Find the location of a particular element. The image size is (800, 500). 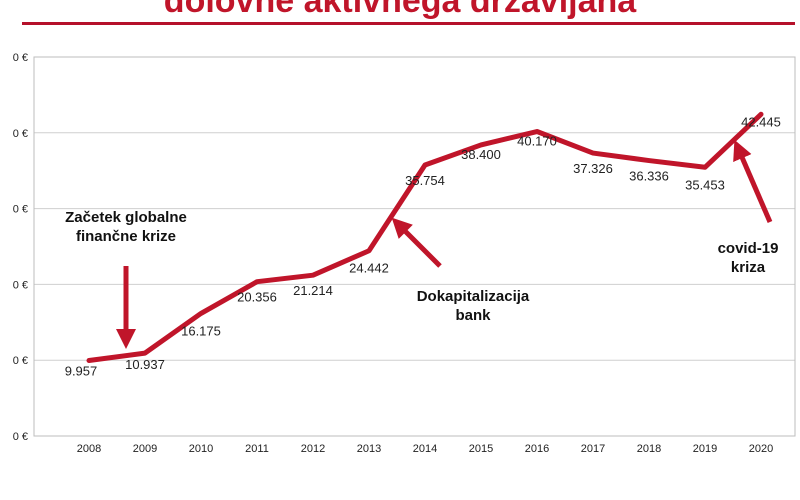

y-axis-ticks: 0 € 0 € 0 € 0 € 0 € 0 € is located at coordinates (20, 247).